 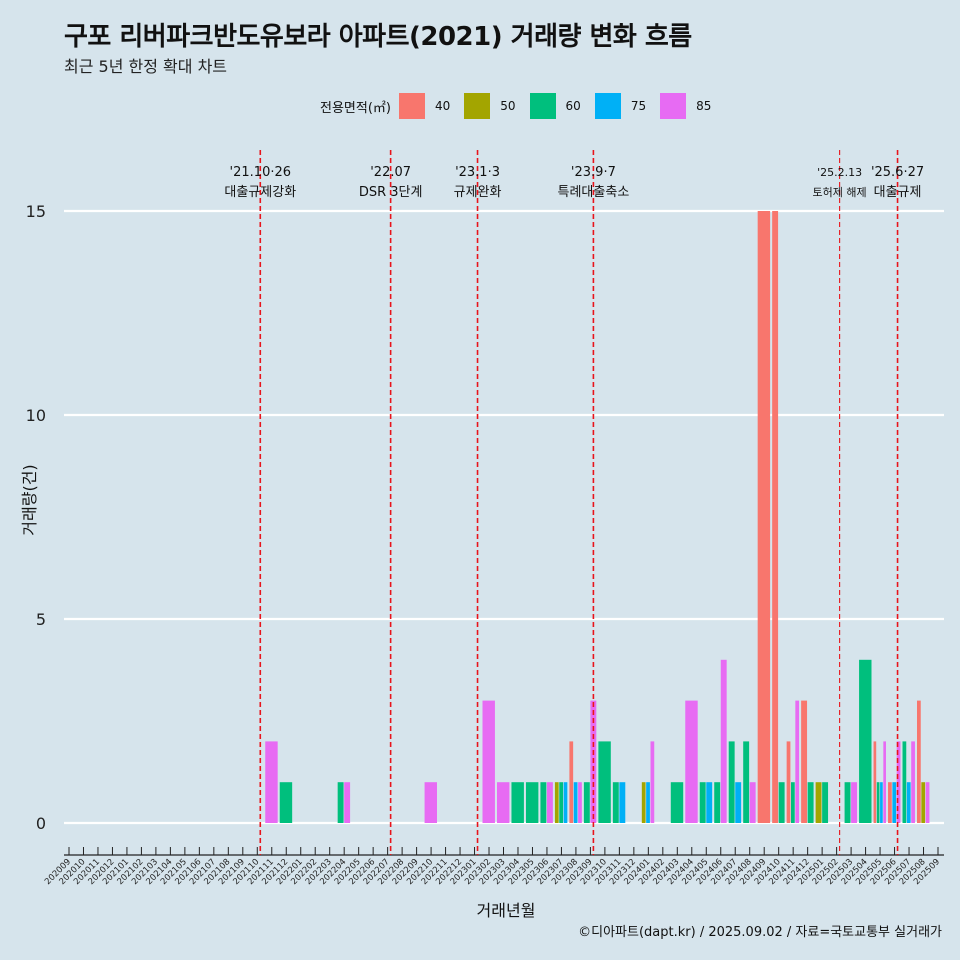 I want to click on legend-label-40: 40, so click(x=442, y=106).